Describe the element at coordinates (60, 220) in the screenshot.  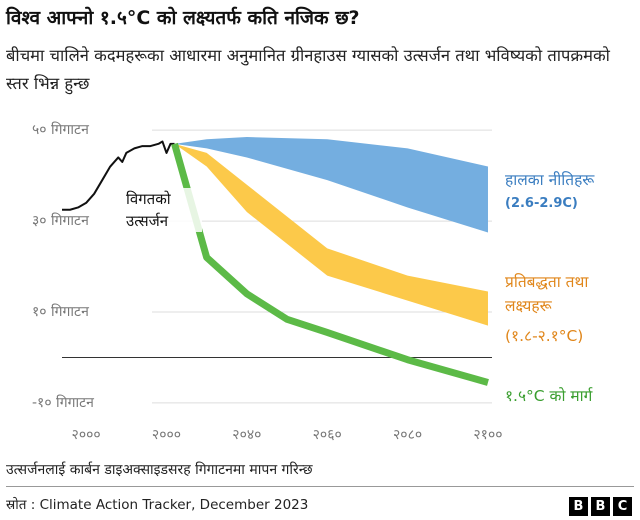
I see `y-tick-label: ३० गिगाटन` at that location.